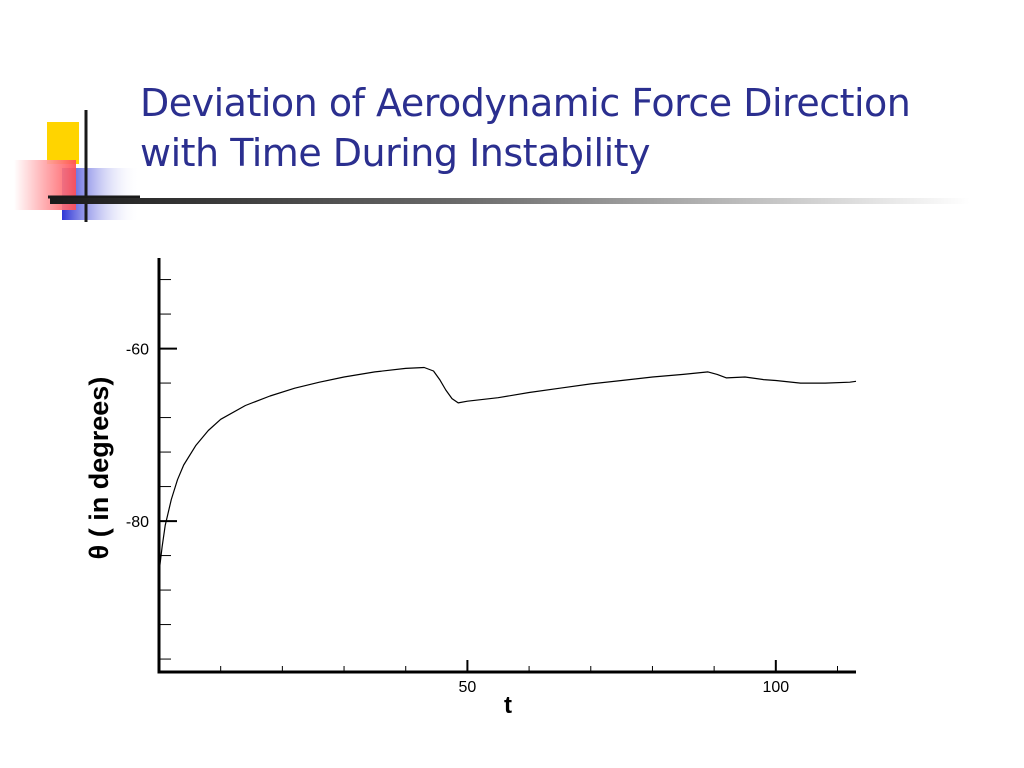 This screenshot has height=768, width=1024. I want to click on x-axis-label: t, so click(508, 705).